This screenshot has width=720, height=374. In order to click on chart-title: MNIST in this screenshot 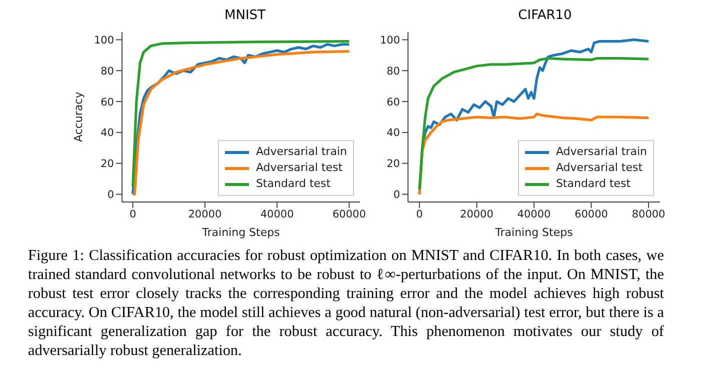, I will do `click(245, 16)`.